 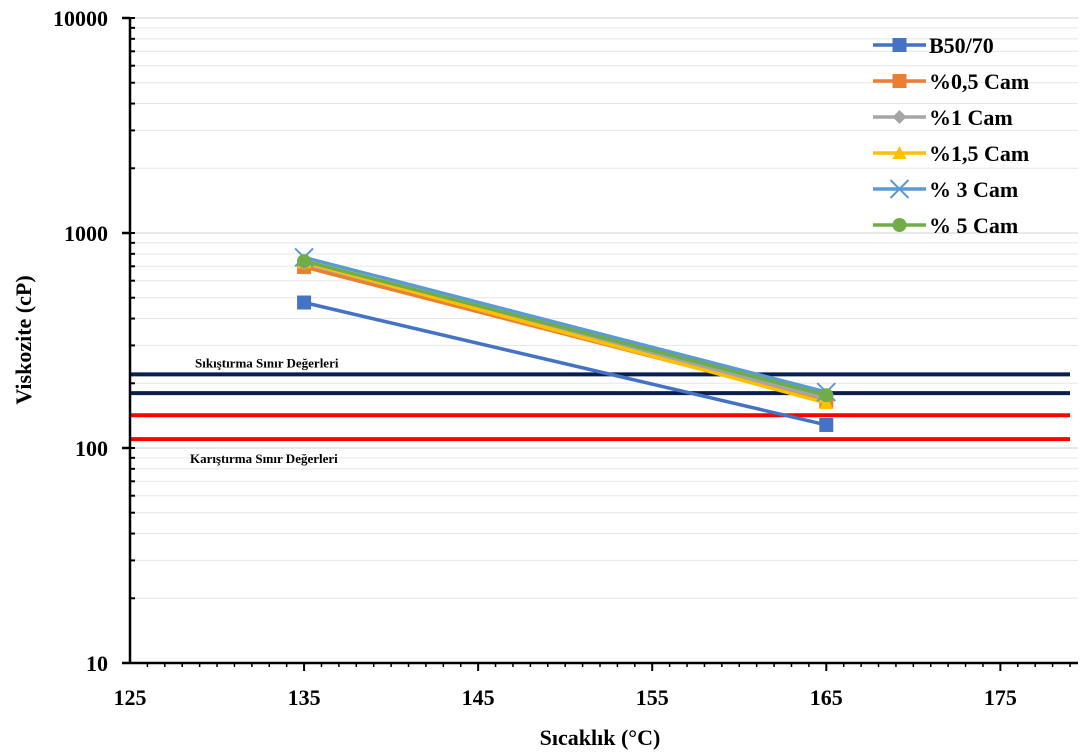 What do you see at coordinates (304, 697) in the screenshot?
I see `x-tick-label: 135` at bounding box center [304, 697].